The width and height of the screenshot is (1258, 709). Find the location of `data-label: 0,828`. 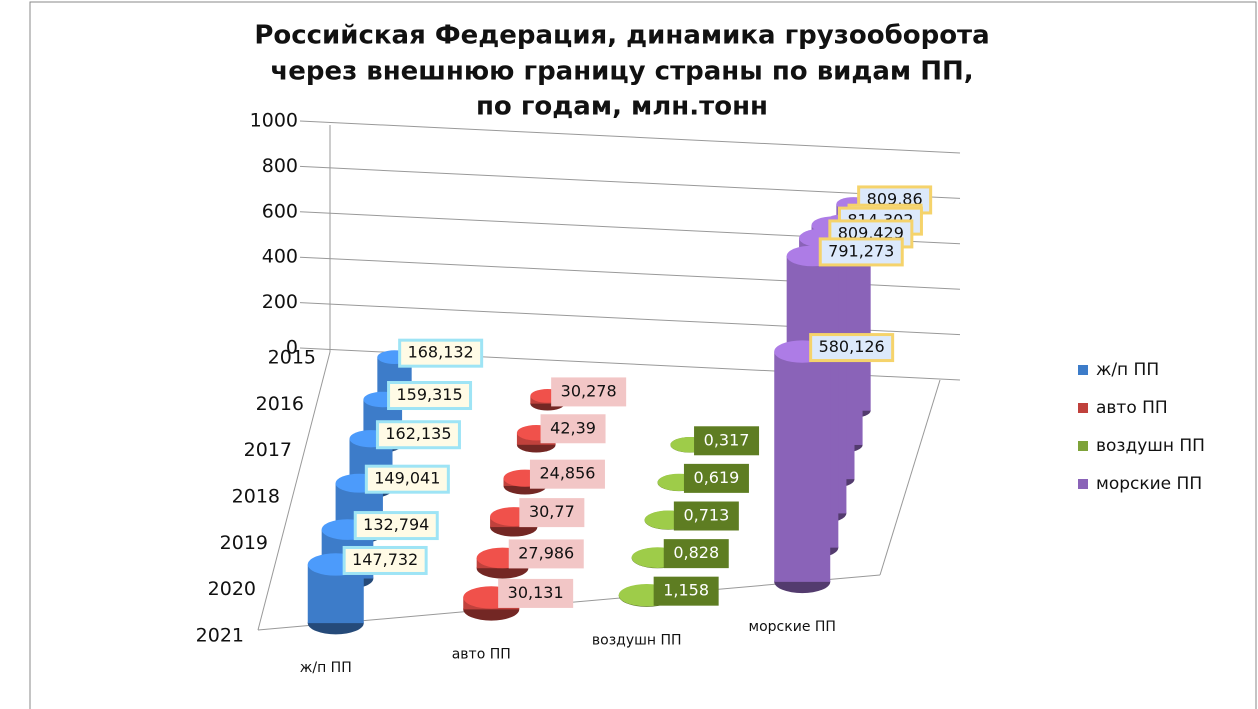

data-label: 0,828 is located at coordinates (696, 552).